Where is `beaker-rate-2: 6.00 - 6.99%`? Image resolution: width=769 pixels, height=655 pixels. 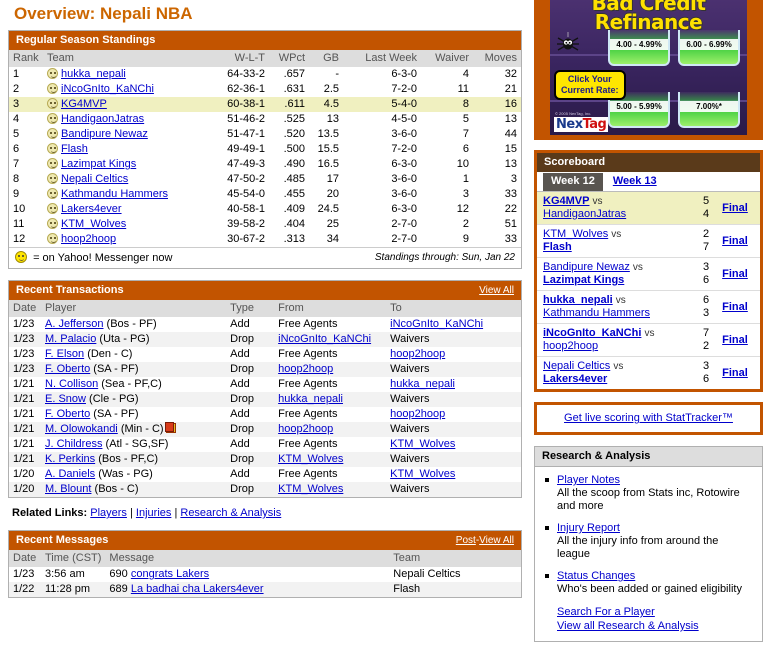 beaker-rate-2: 6.00 - 6.99% is located at coordinates (709, 48).